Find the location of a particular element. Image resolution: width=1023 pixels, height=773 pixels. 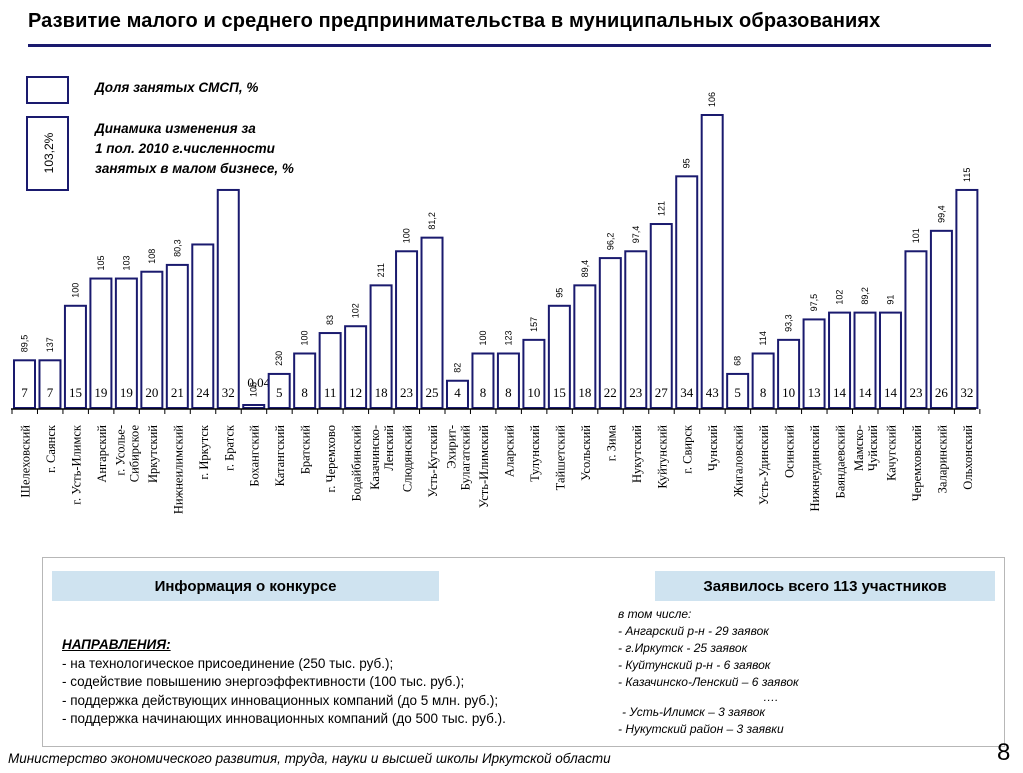

participants-header: Заявилось всего 113 участников is located at coordinates (825, 586).